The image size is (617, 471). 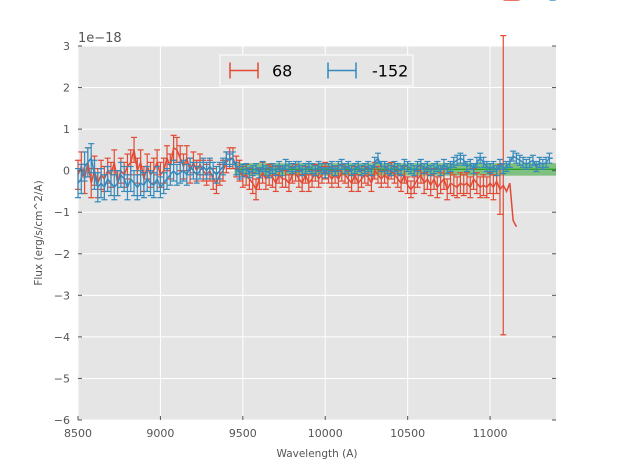 What do you see at coordinates (62, 378) in the screenshot?
I see `y-tick-label: −5` at bounding box center [62, 378].